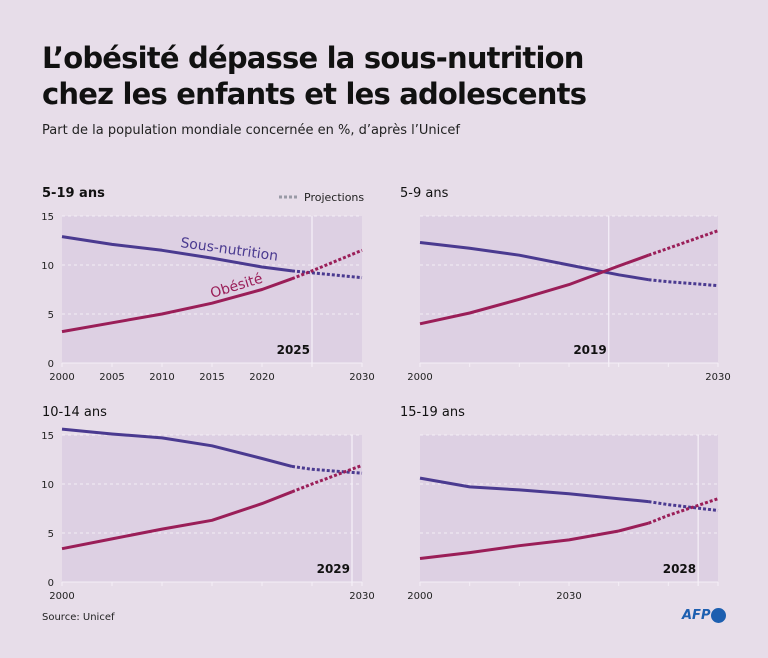 The height and width of the screenshot is (658, 768). Describe the element at coordinates (293, 350) in the screenshot. I see `marker-year-label: 2025` at that location.